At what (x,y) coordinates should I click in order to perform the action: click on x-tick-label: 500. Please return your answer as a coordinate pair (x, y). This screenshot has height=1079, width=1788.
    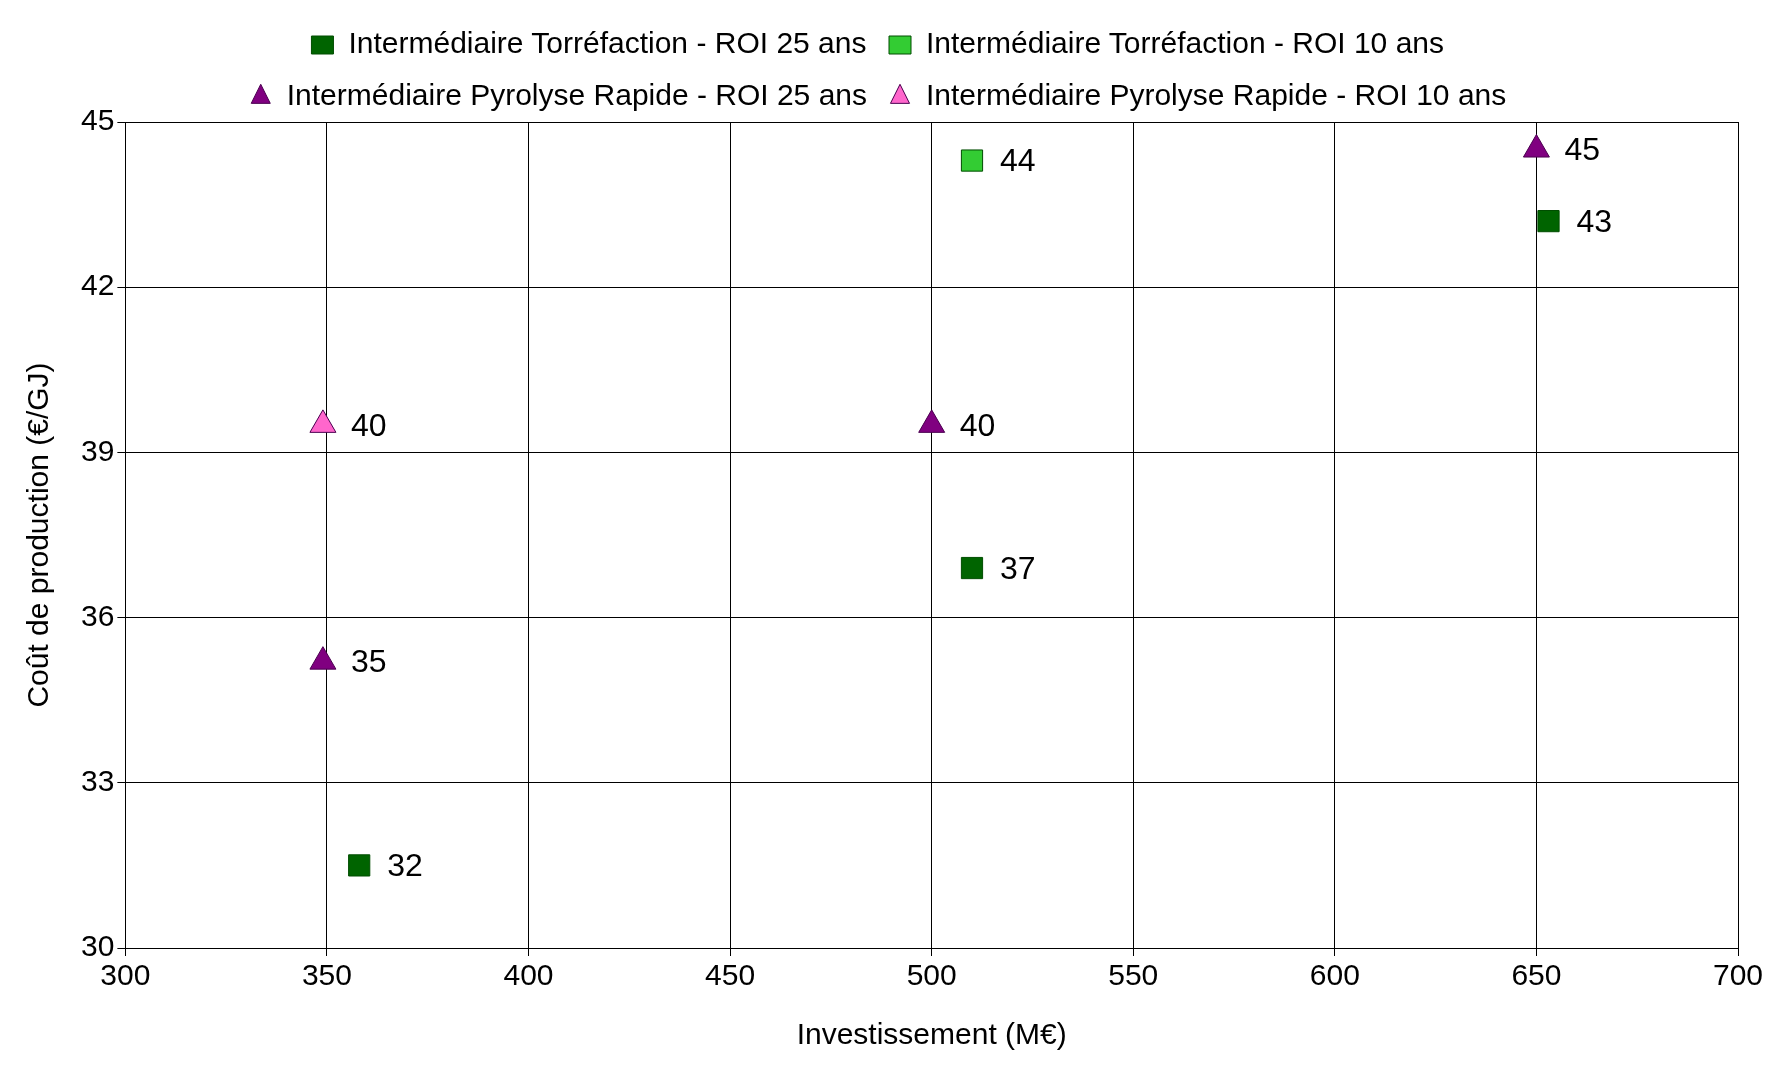
    Looking at the image, I should click on (931, 975).